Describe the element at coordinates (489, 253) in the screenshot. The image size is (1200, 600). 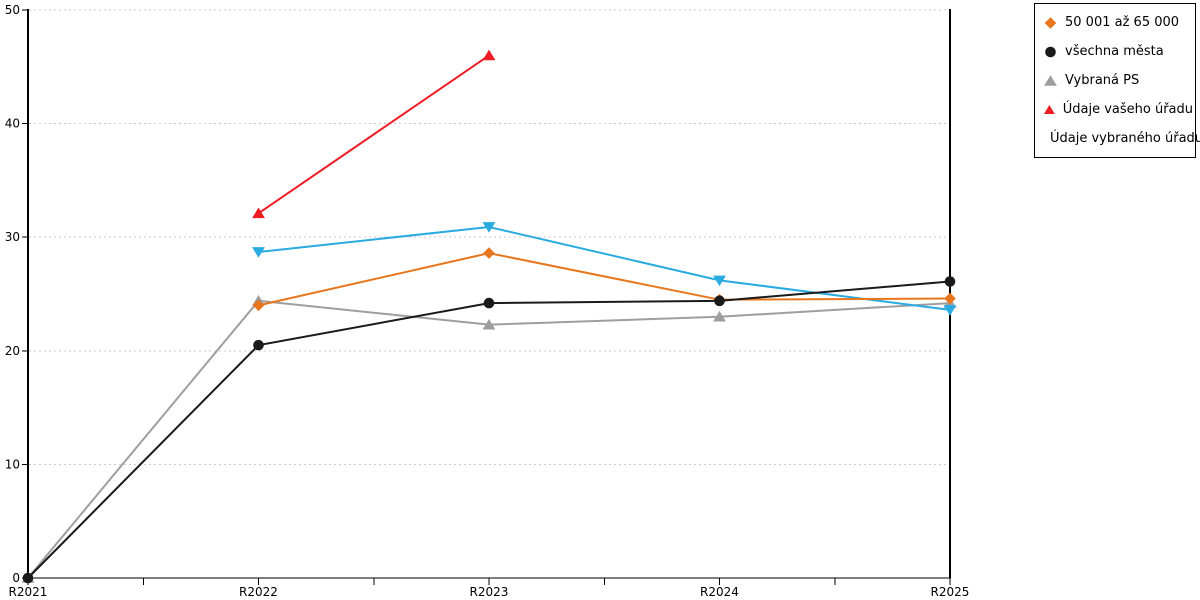
I see `diamond-marker` at that location.